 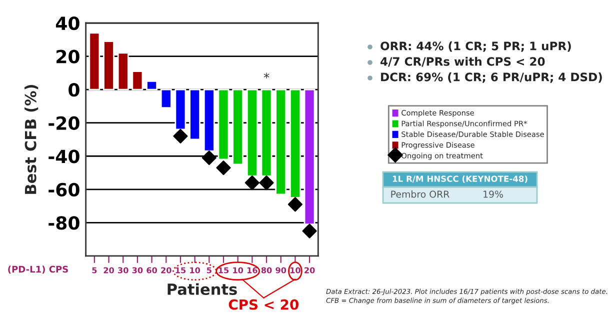 I want to click on x-axis-title: Patients, so click(x=202, y=289).